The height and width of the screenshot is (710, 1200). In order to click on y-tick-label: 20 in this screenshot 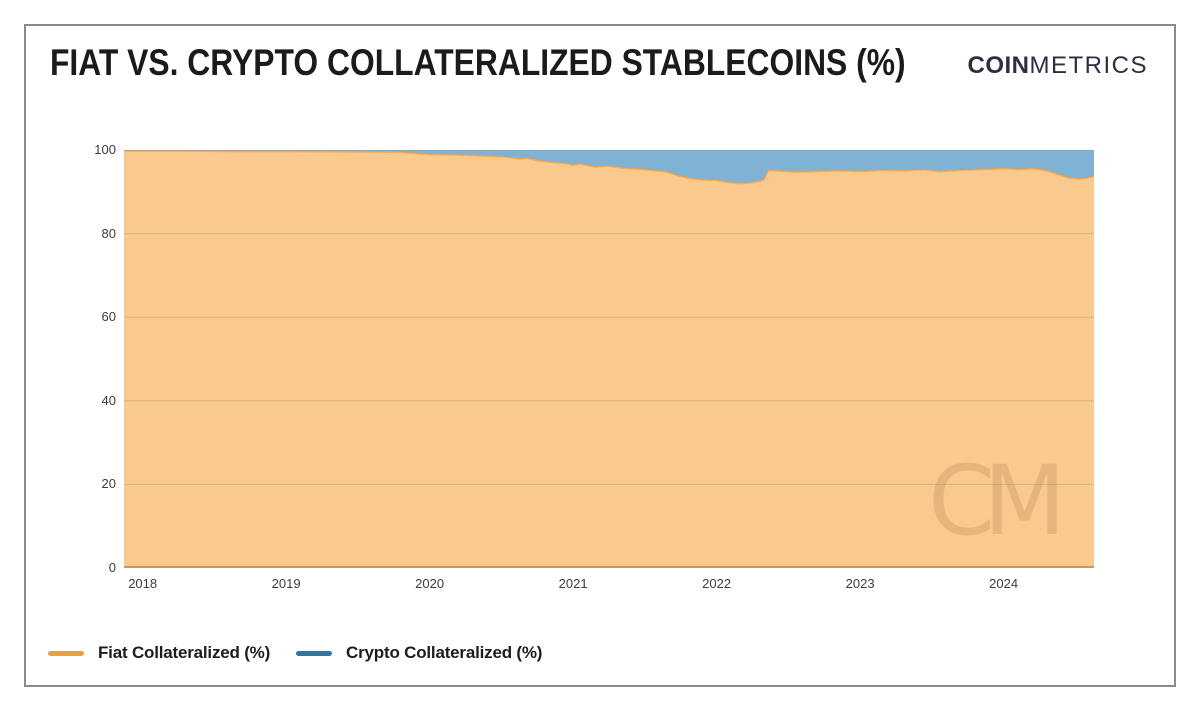, I will do `click(108, 484)`.